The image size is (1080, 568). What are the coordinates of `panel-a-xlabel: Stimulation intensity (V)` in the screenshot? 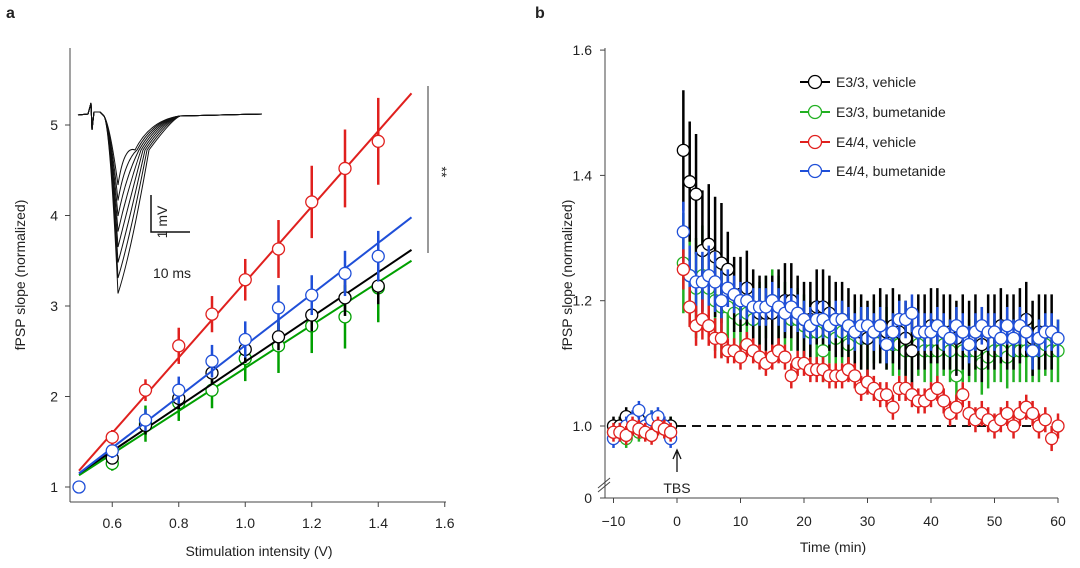 It's located at (258, 551).